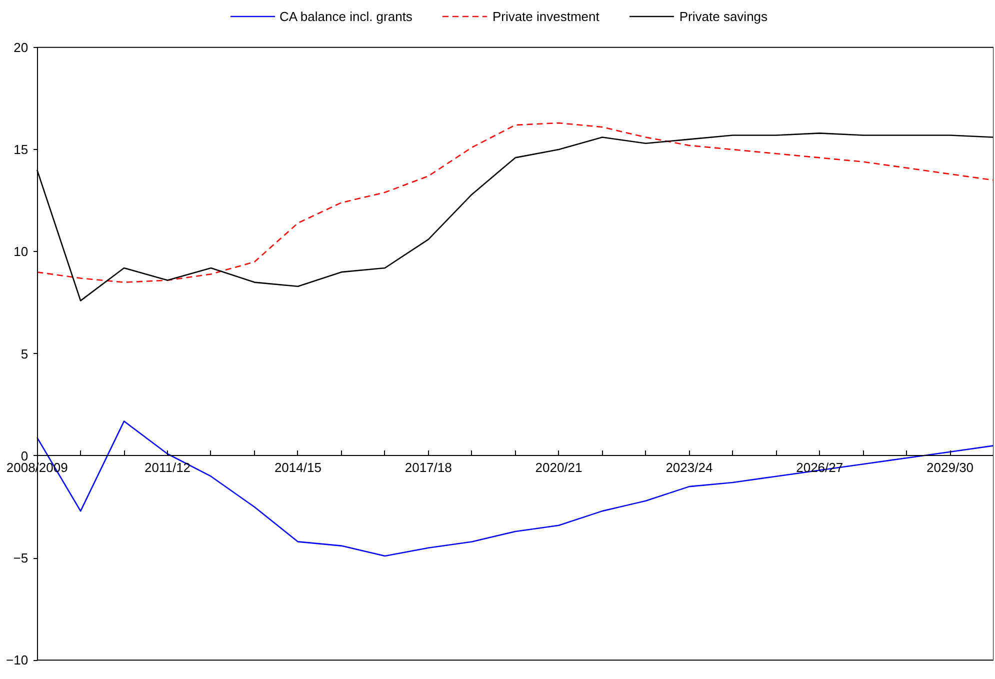 The image size is (995, 679). What do you see at coordinates (950, 467) in the screenshot?
I see `x-tick-label: 2029/30` at bounding box center [950, 467].